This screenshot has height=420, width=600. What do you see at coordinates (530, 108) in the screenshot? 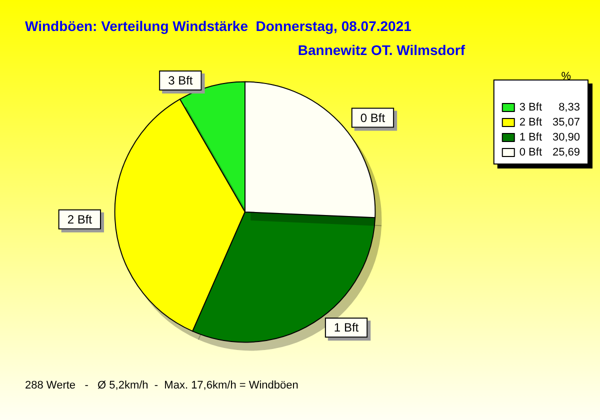
I see `legend-label: 3 Bft` at bounding box center [530, 108].